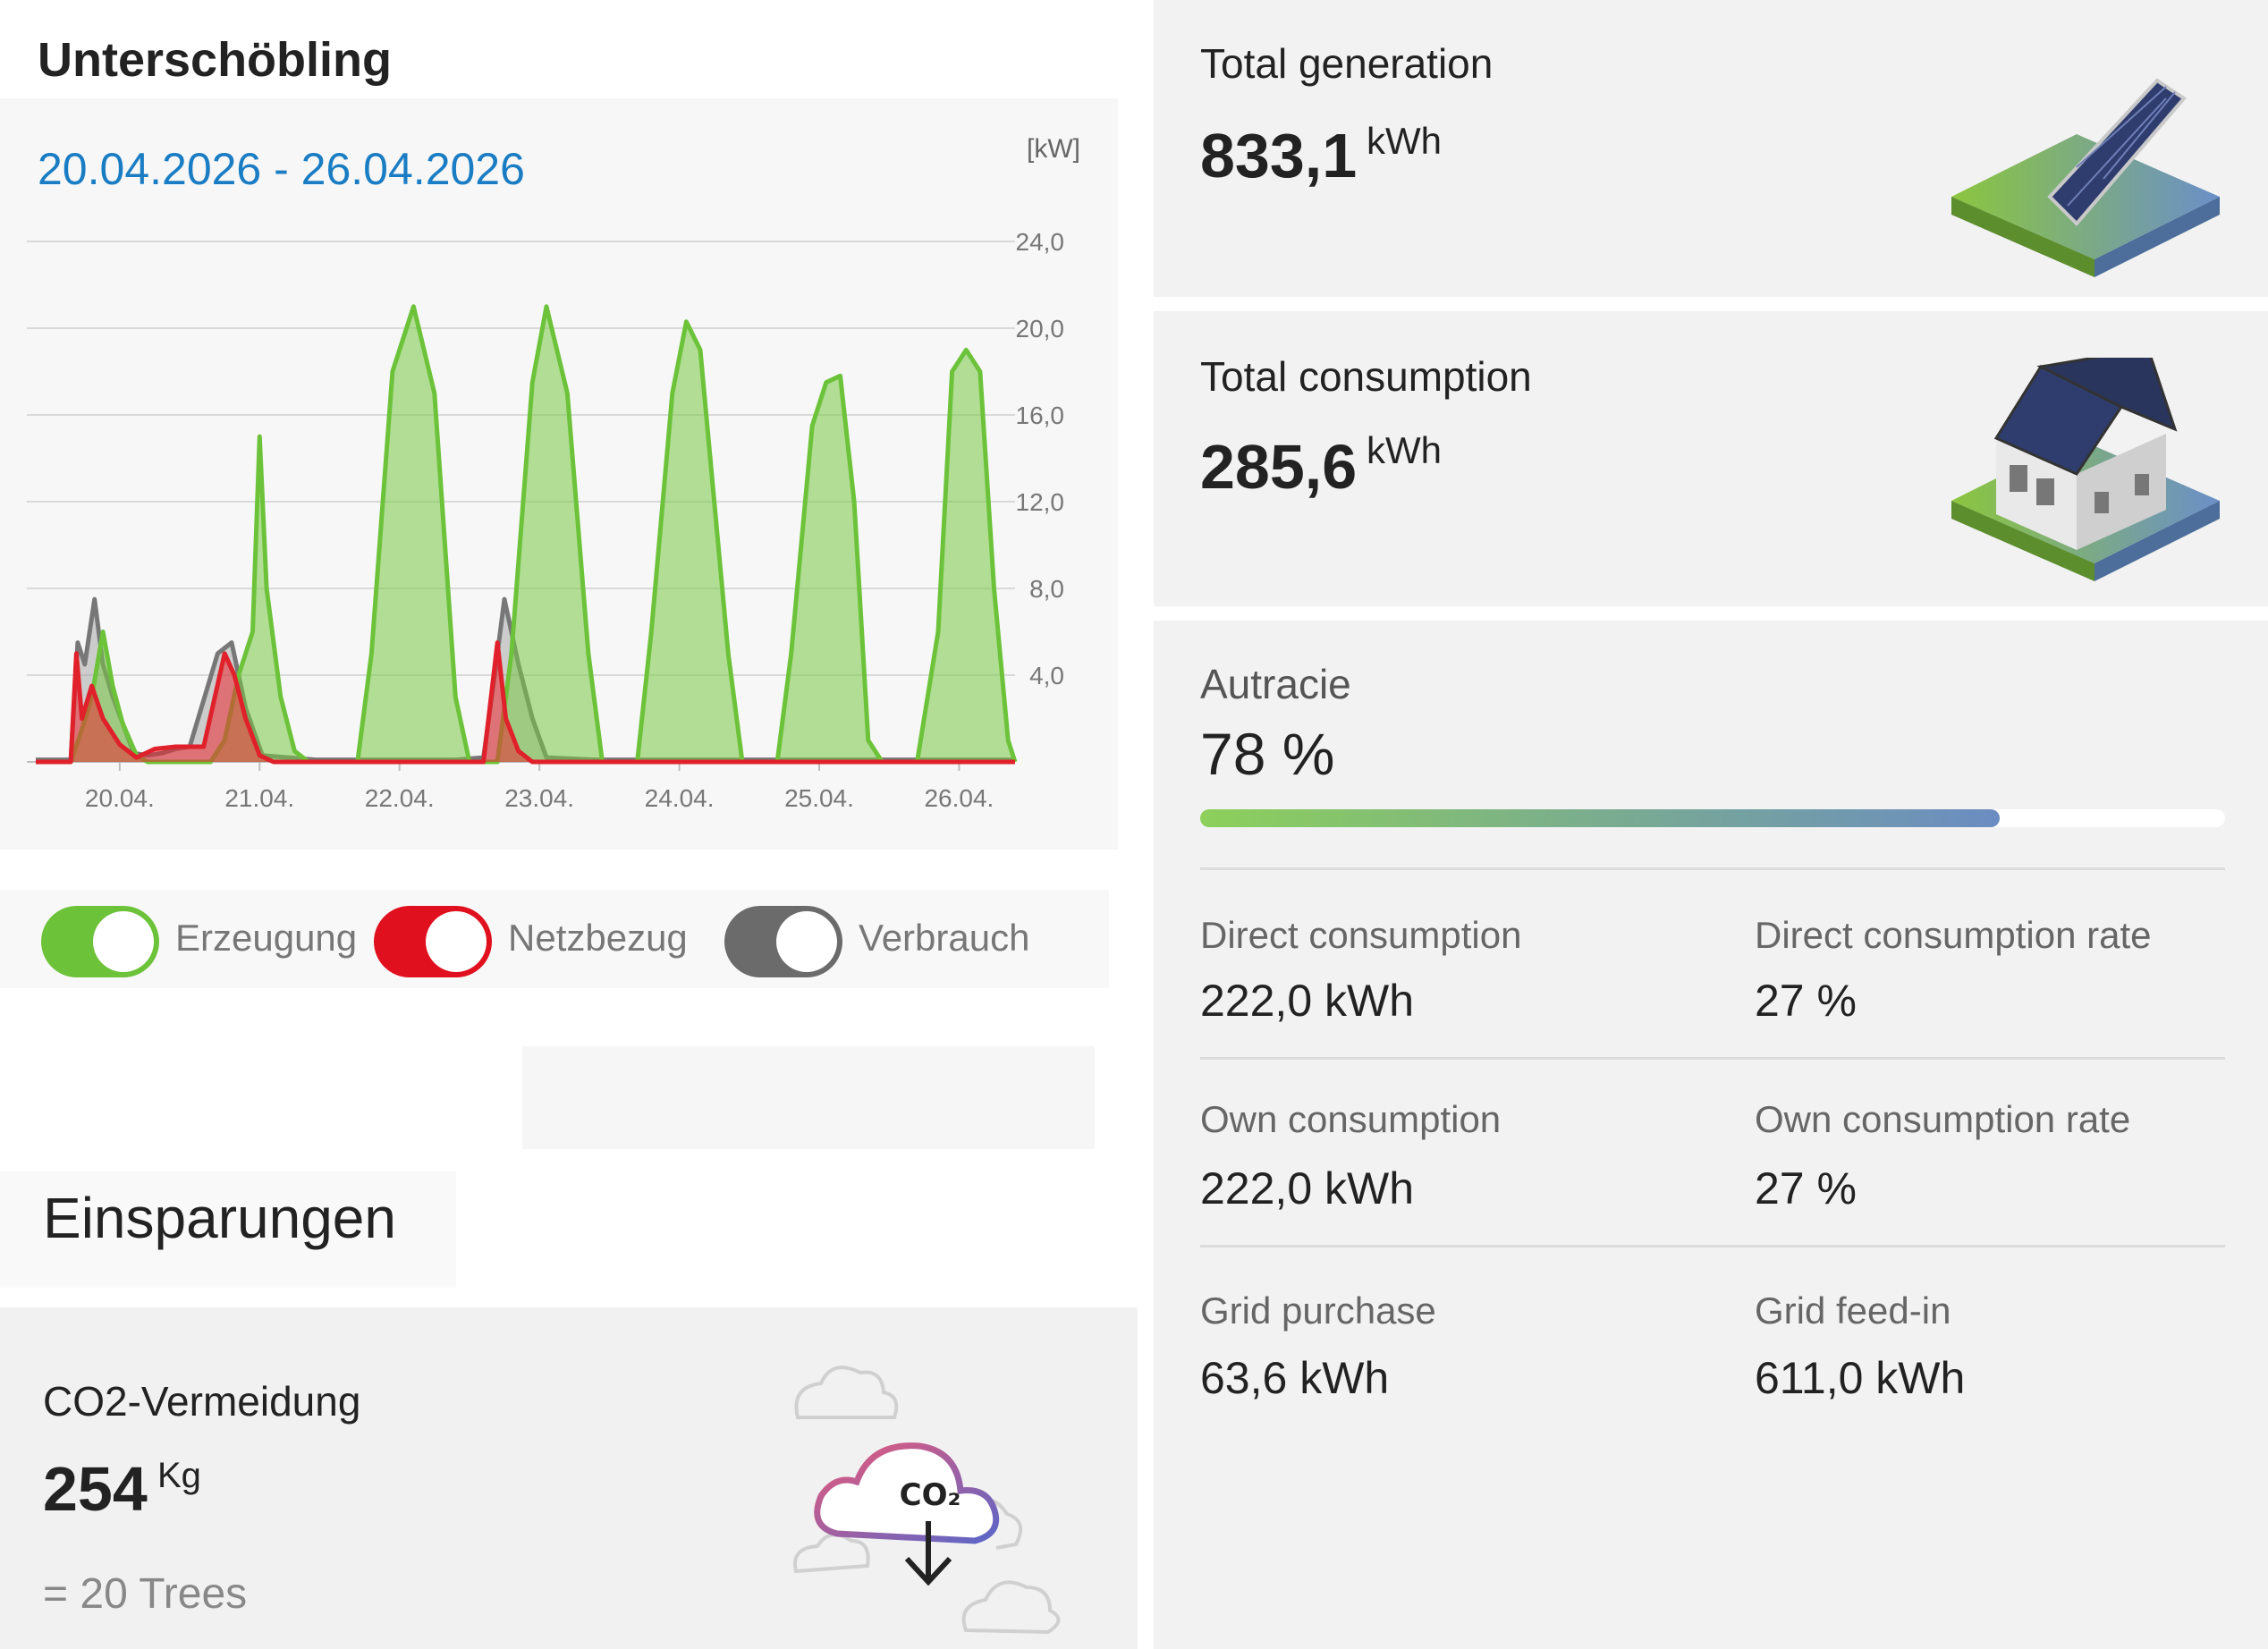 The image size is (2268, 1649). What do you see at coordinates (1307, 1188) in the screenshot?
I see `own-consumption-value: 222,0 kWh` at bounding box center [1307, 1188].